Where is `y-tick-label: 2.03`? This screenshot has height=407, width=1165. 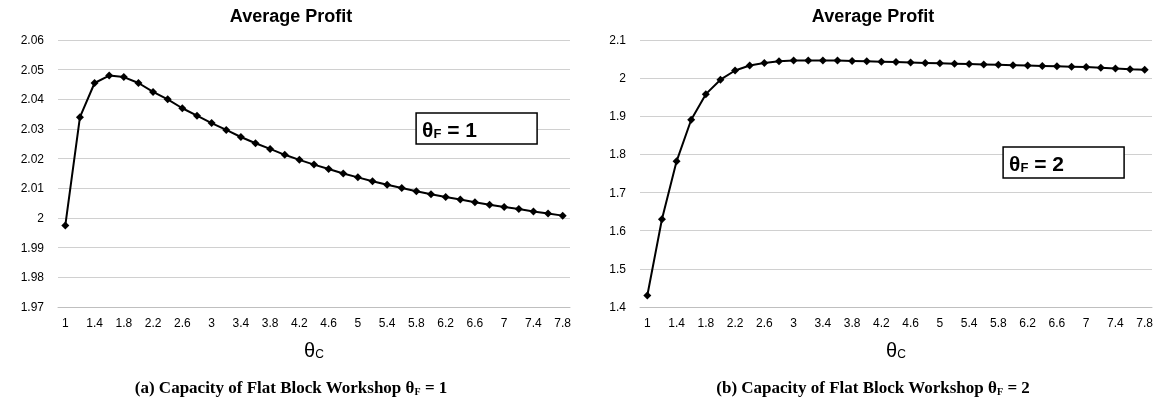 y-tick-label: 2.03 is located at coordinates (32, 129).